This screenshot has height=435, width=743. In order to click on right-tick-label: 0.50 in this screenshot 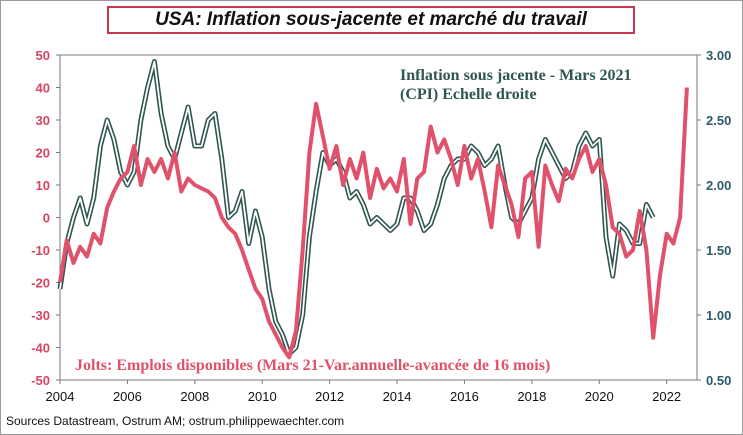, I will do `click(718, 380)`.